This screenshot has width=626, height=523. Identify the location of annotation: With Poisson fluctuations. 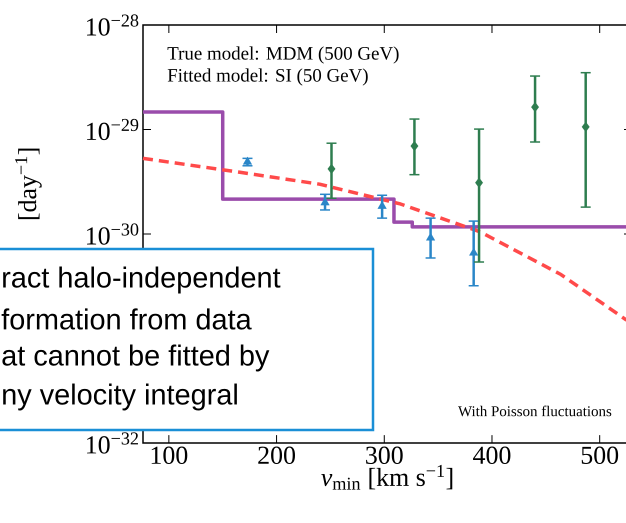
(535, 411).